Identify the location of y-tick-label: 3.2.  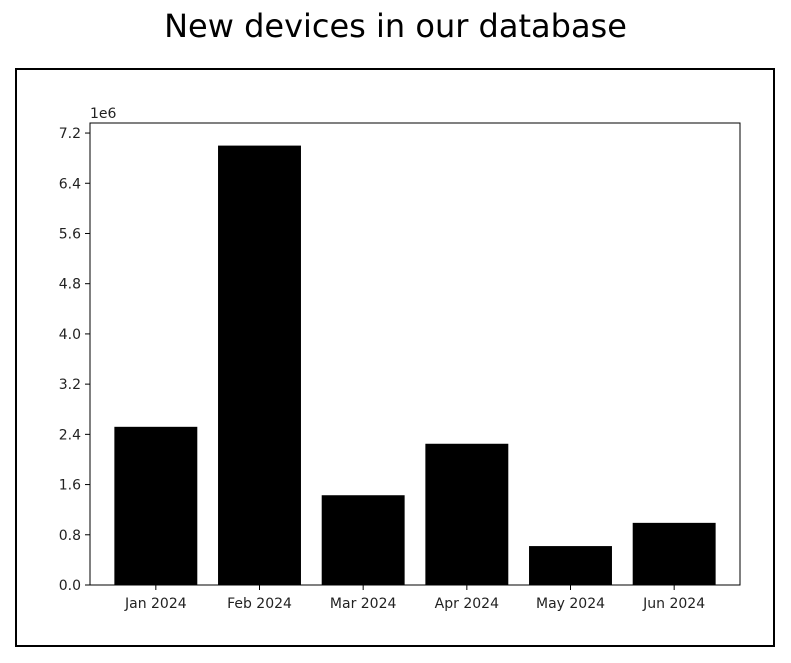
(70, 385).